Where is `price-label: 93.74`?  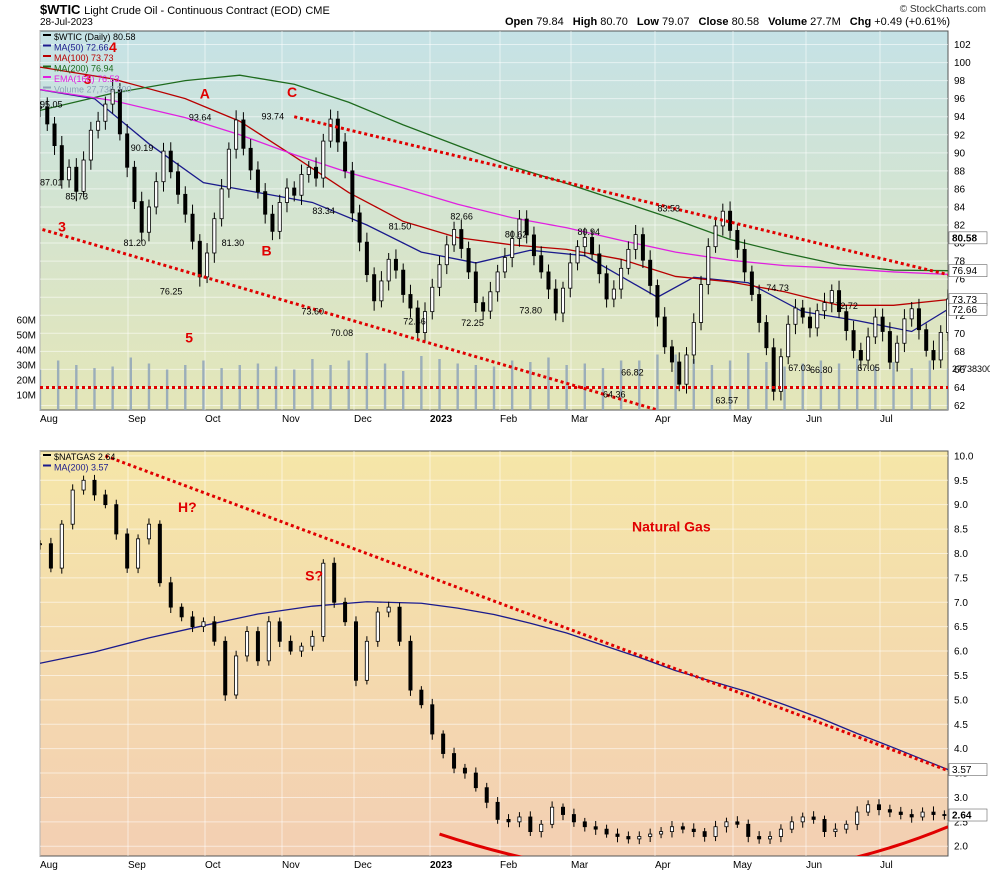 price-label: 93.74 is located at coordinates (273, 116).